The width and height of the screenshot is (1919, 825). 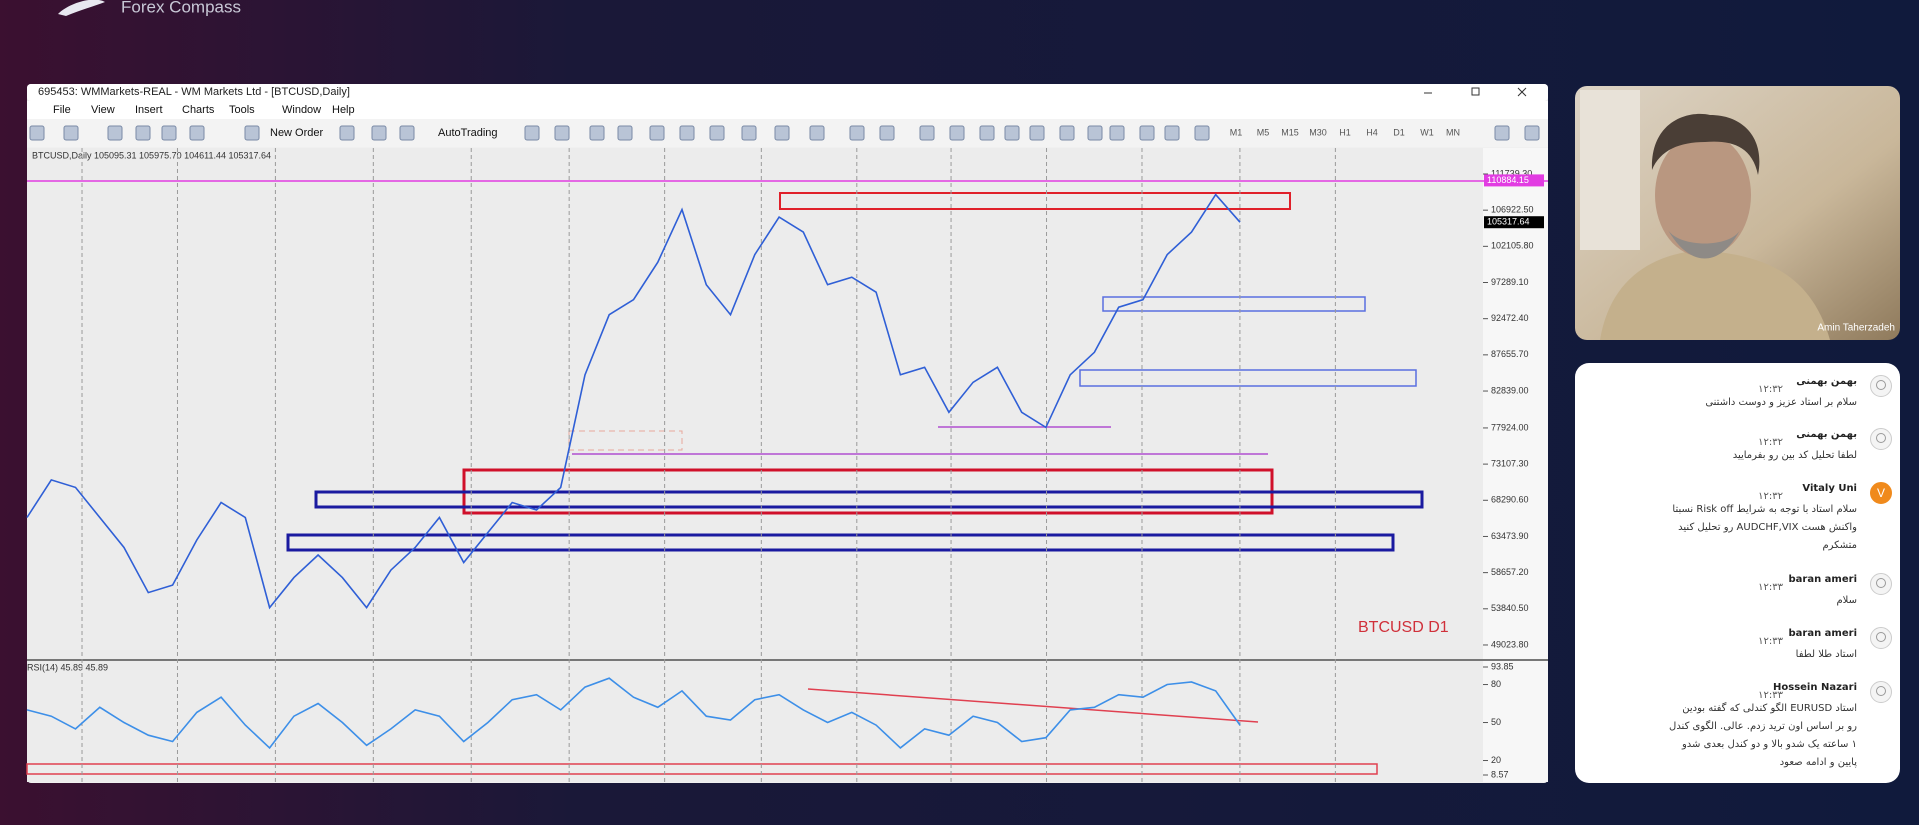 I want to click on chat-text: پایین و ادامه صعود, so click(x=1818, y=762).